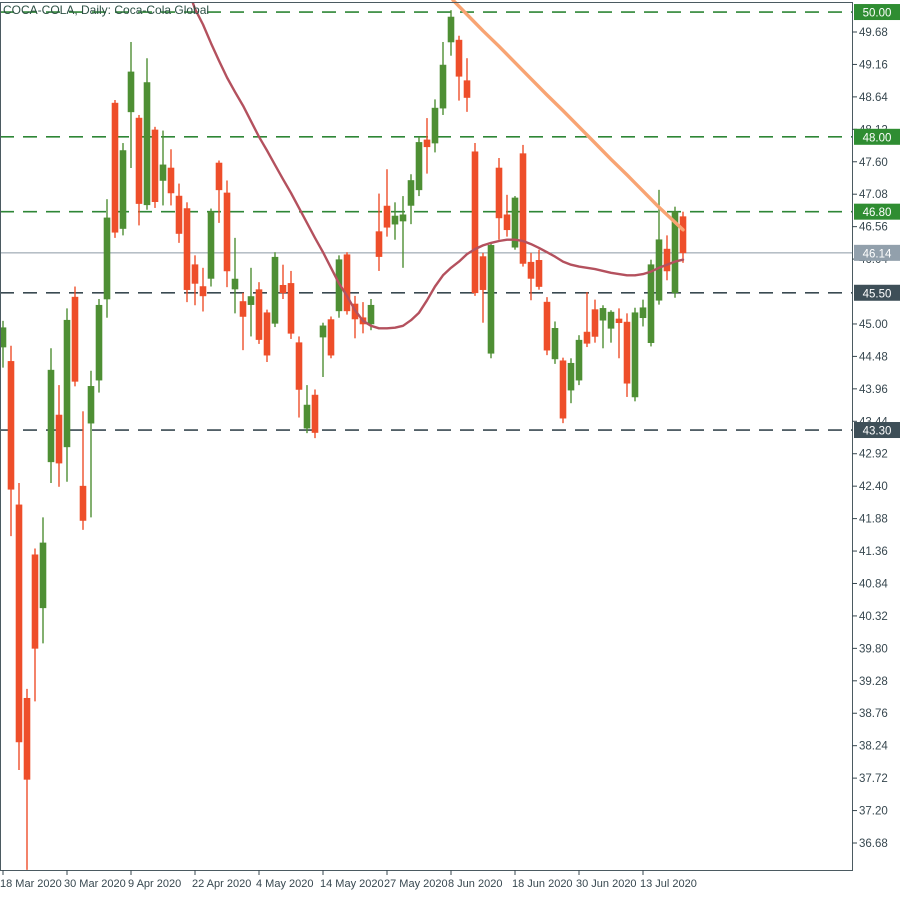  I want to click on price-tick-label: 37.72, so click(873, 779).